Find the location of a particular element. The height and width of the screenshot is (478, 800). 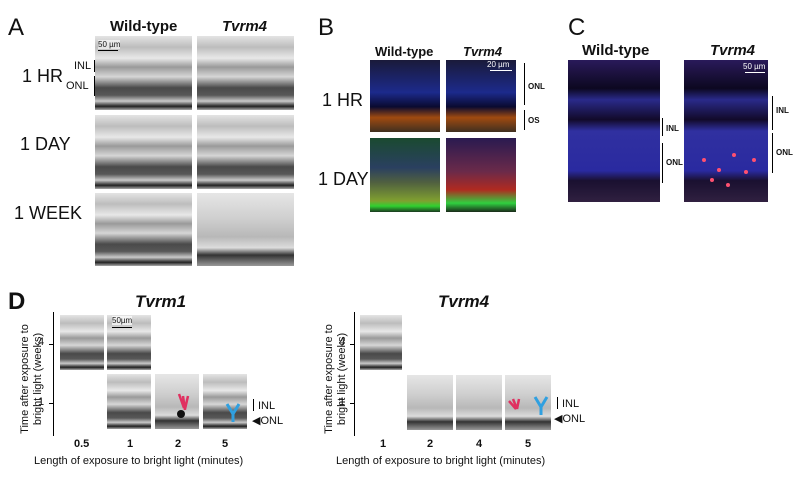

panel-b-scale-bar is located at coordinates (501, 70).